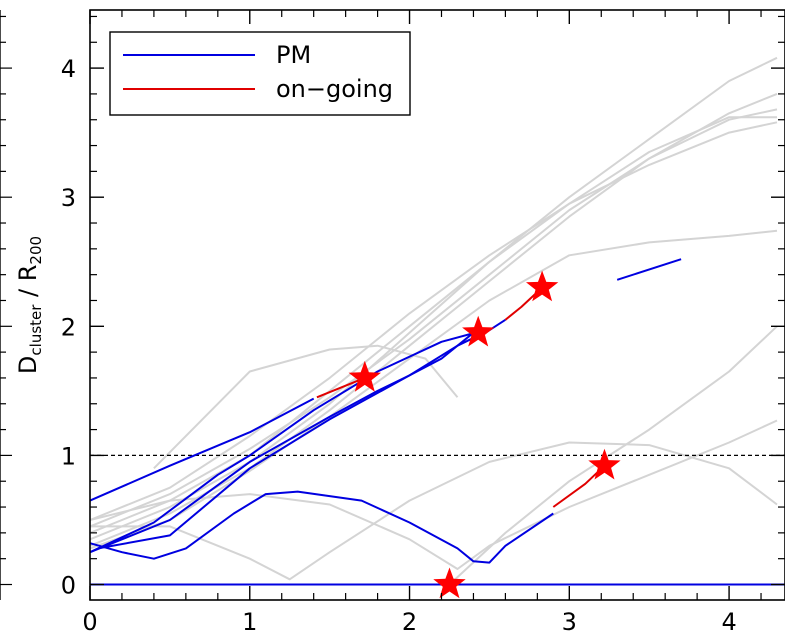  Describe the element at coordinates (68, 198) in the screenshot. I see `y-tick-label-3: 3` at that location.